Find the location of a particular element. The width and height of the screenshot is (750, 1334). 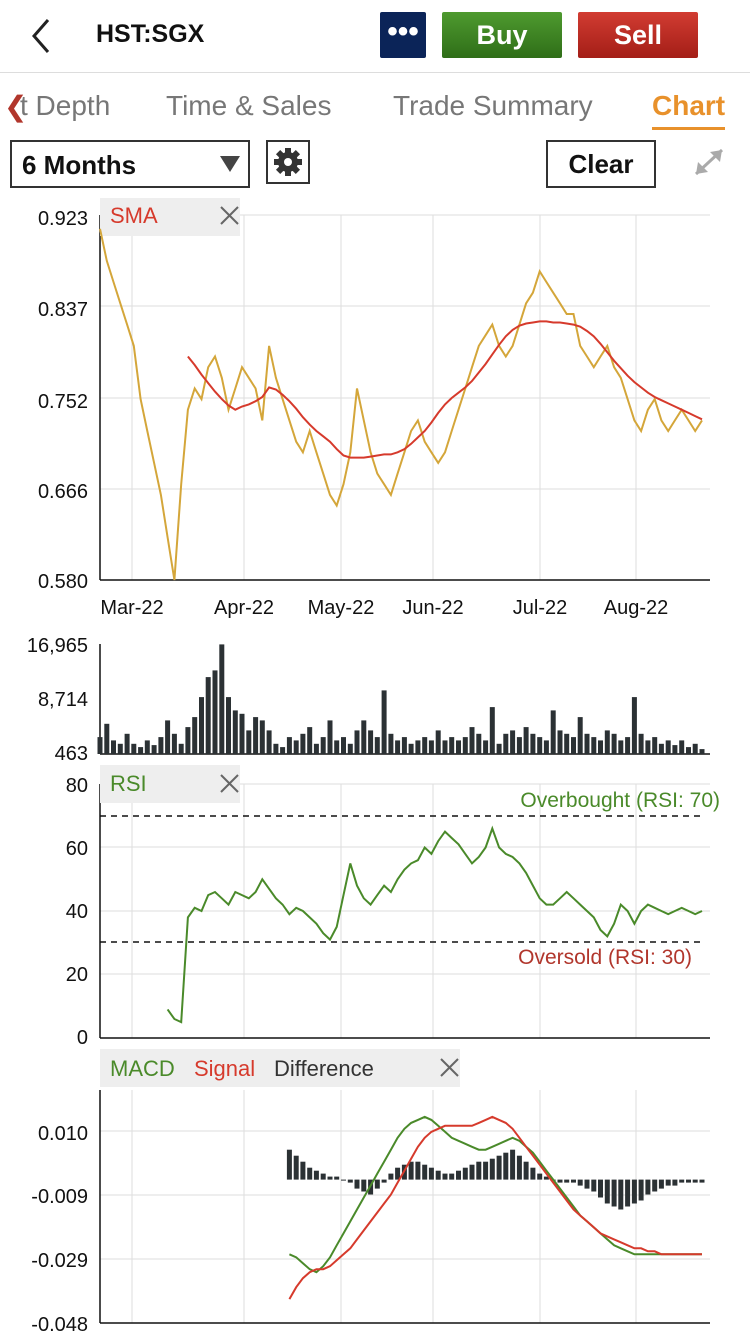

xtick: Jun-22 is located at coordinates (432, 608).